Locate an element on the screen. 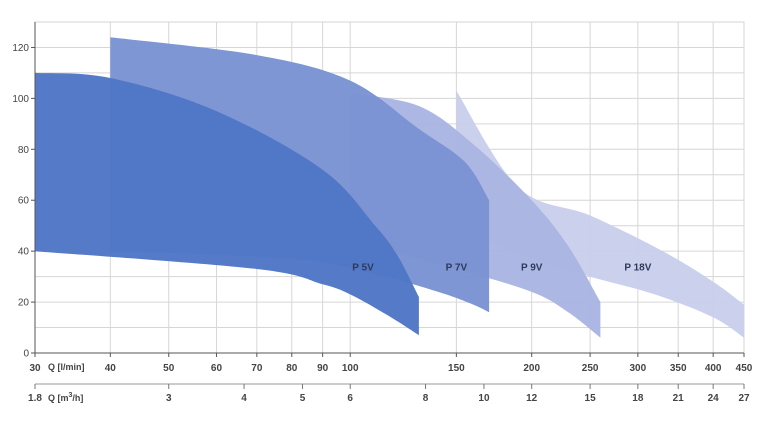 This screenshot has width=761, height=421. series-label-p-7v: P 7V is located at coordinates (457, 267).